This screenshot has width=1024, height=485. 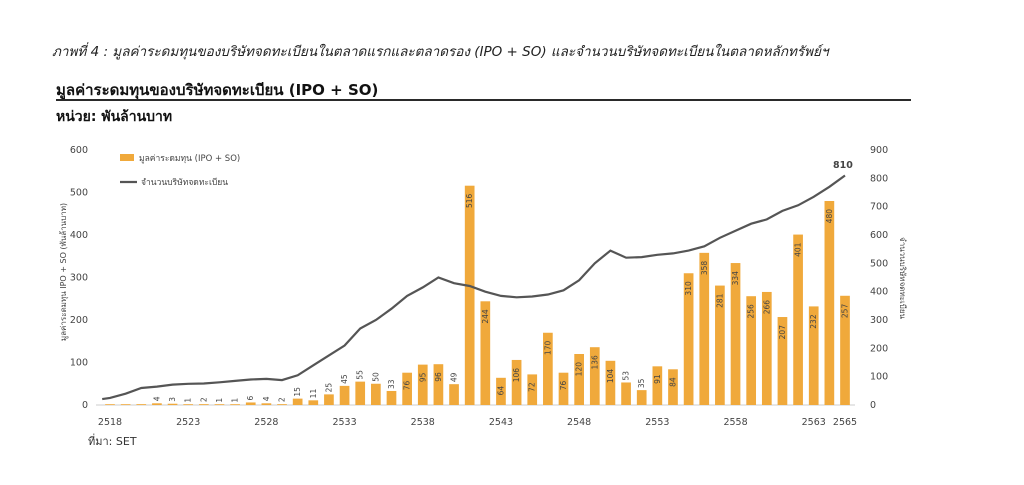 What do you see at coordinates (297, 392) in the screenshot?
I see `bar-label: 15` at bounding box center [297, 392].